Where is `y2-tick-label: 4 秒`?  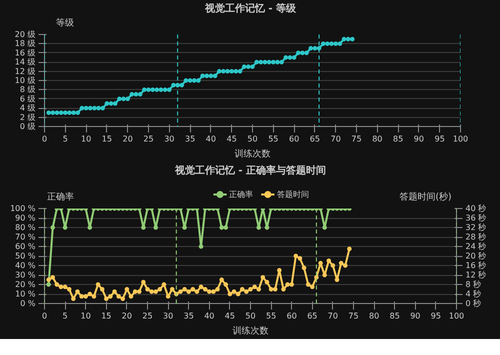
y2-tick-label: 4 秒 is located at coordinates (474, 294).